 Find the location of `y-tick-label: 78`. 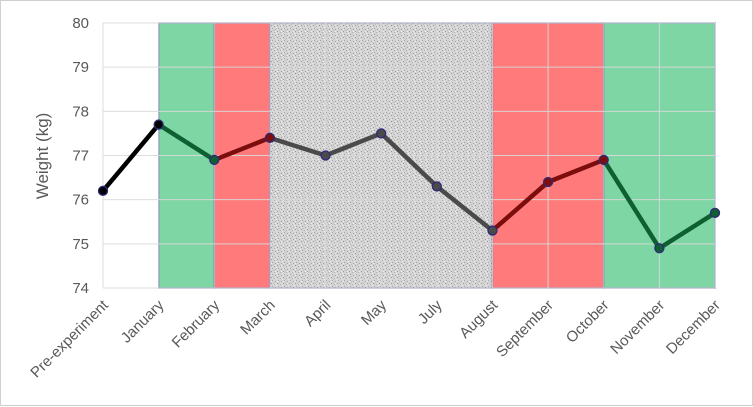

y-tick-label: 78 is located at coordinates (80, 111).